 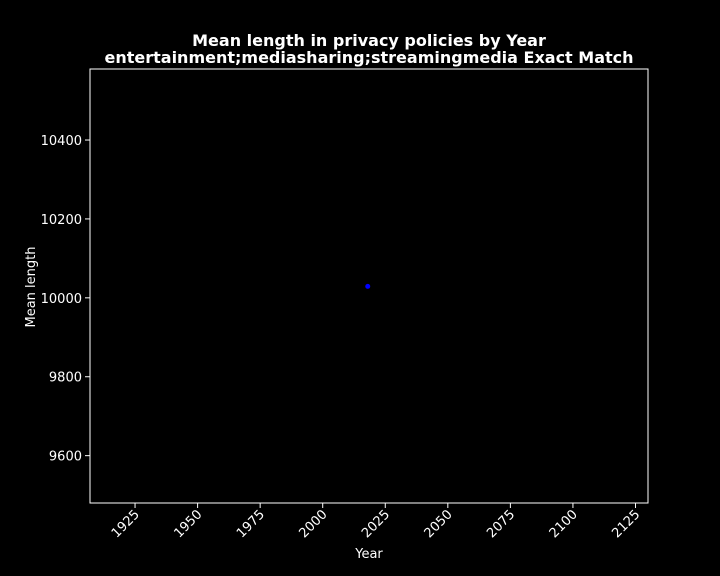 What do you see at coordinates (626, 524) in the screenshot?
I see `x-tick-label: 2125` at bounding box center [626, 524].